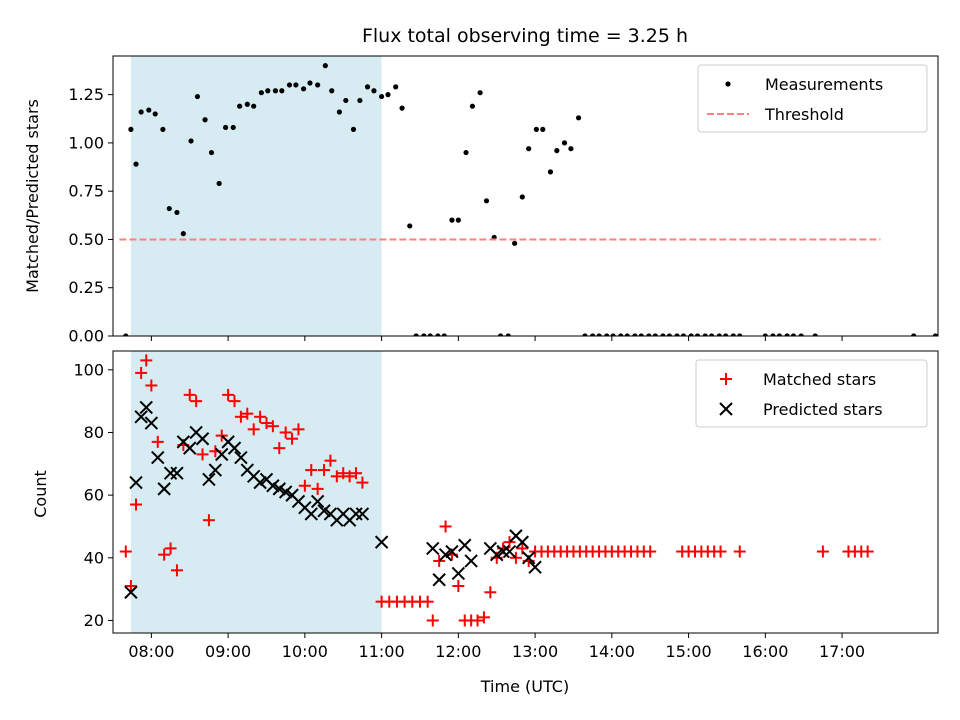  I want to click on y-tick-label: 20, so click(94, 620).